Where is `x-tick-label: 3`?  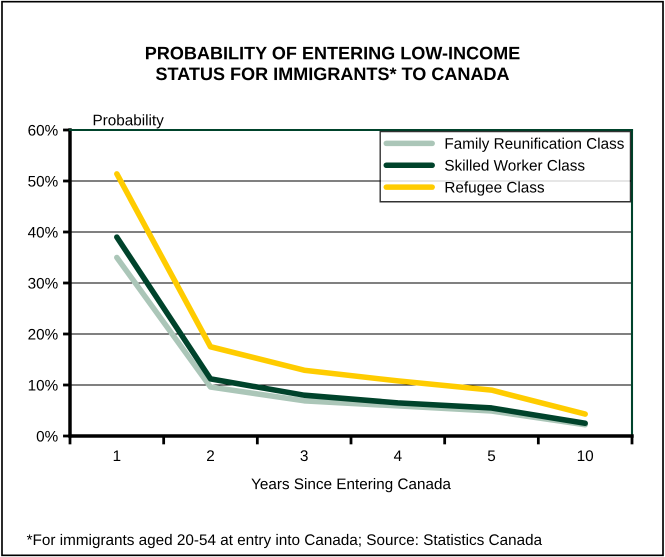
x-tick-label: 3 is located at coordinates (304, 456).